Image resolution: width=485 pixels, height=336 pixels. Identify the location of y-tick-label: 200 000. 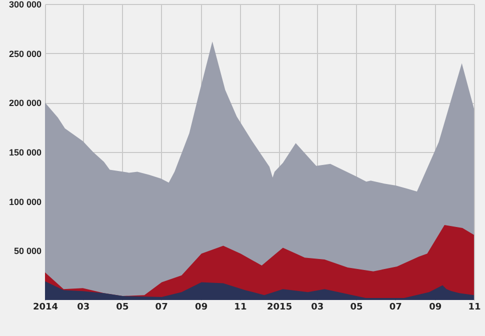
(25, 103).